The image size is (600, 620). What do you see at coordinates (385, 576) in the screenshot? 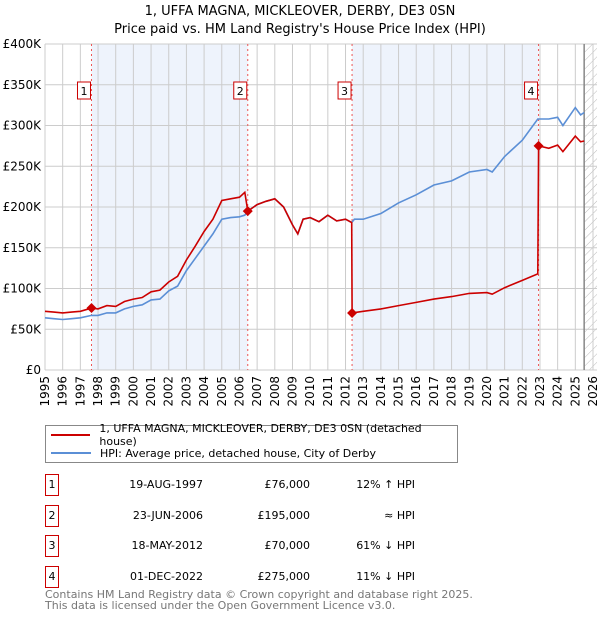
I see `sale-hpi-relation: 11% ↓ HPI` at bounding box center [385, 576].